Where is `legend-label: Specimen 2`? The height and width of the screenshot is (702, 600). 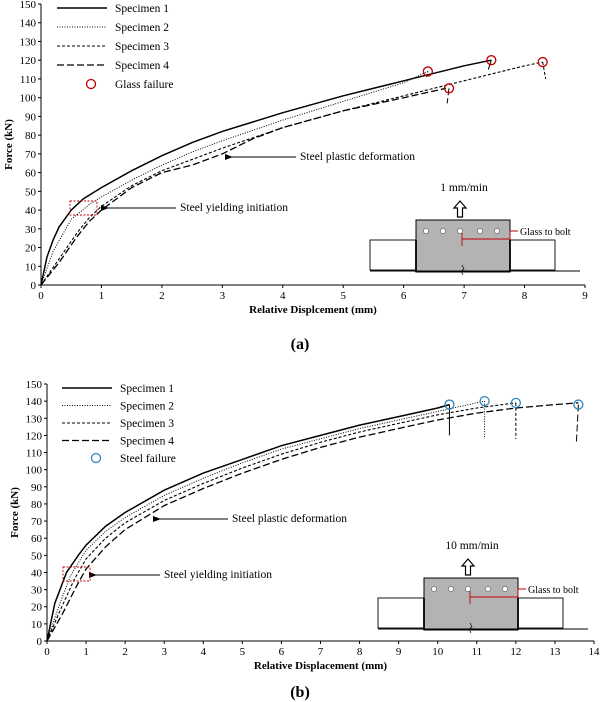
legend-label: Specimen 2 is located at coordinates (147, 407).